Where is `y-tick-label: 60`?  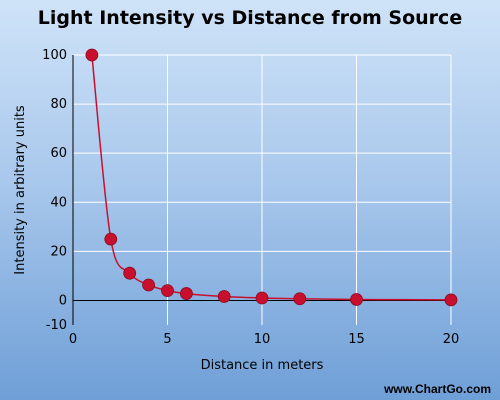 y-tick-label: 60 is located at coordinates (58, 153).